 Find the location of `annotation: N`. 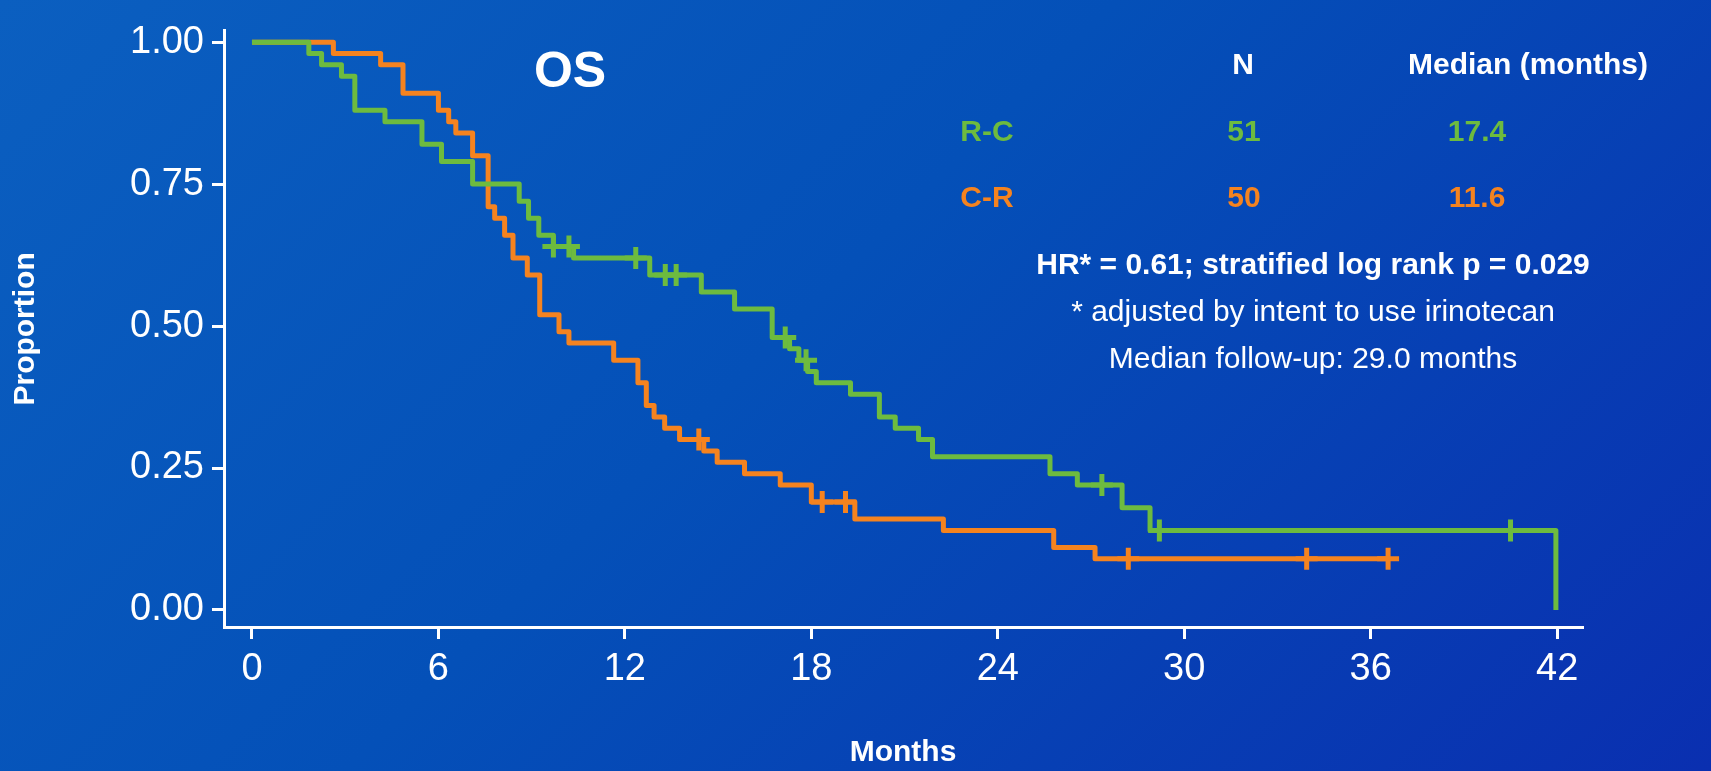

annotation: N is located at coordinates (1243, 64).